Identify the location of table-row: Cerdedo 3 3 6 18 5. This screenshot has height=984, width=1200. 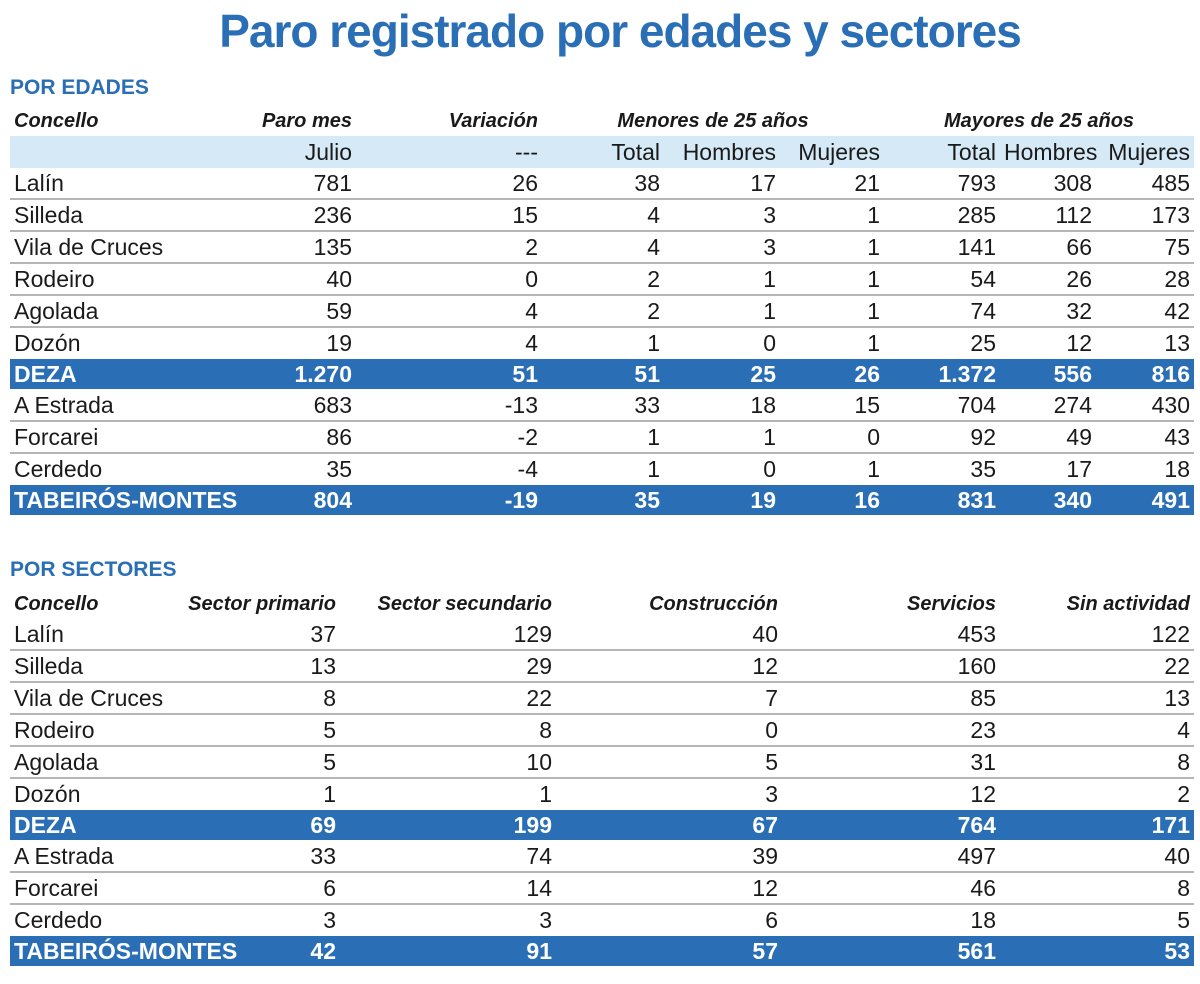
(602, 920).